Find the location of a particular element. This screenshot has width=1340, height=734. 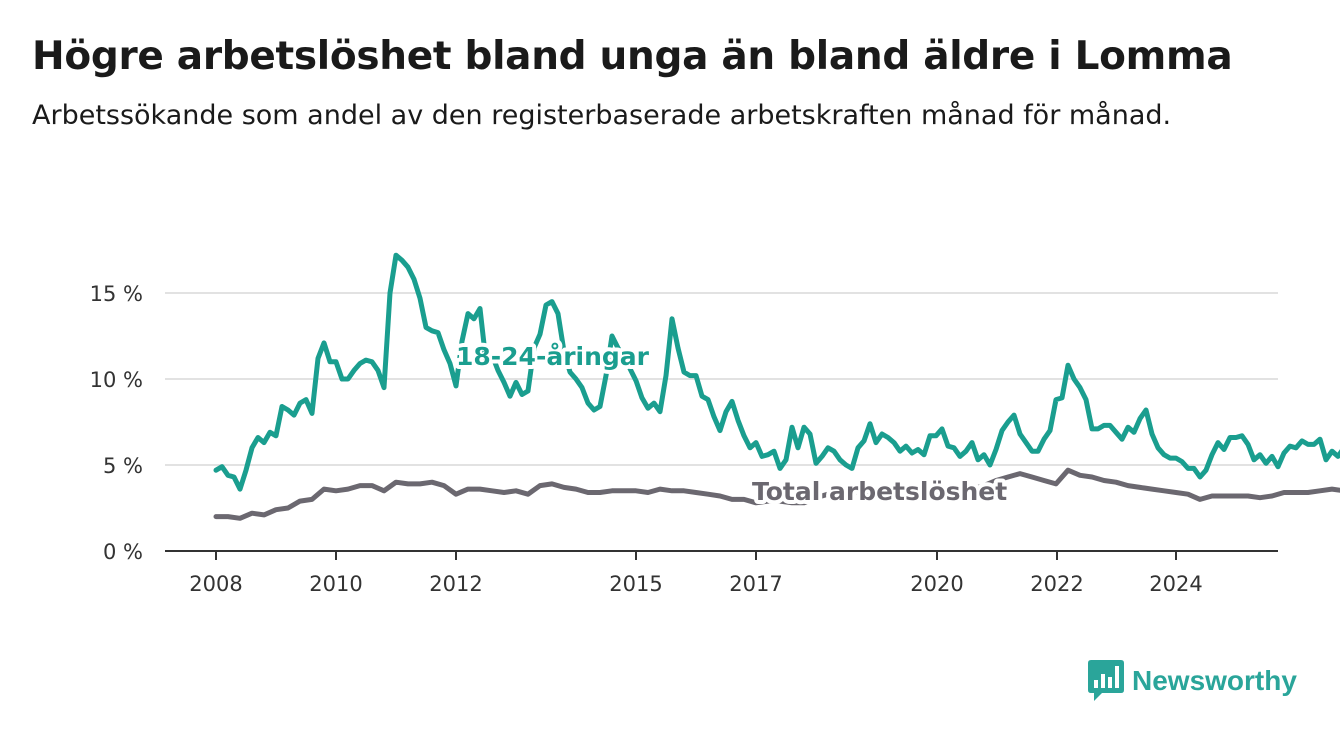

x-tick-label: 2015 is located at coordinates (635, 584).